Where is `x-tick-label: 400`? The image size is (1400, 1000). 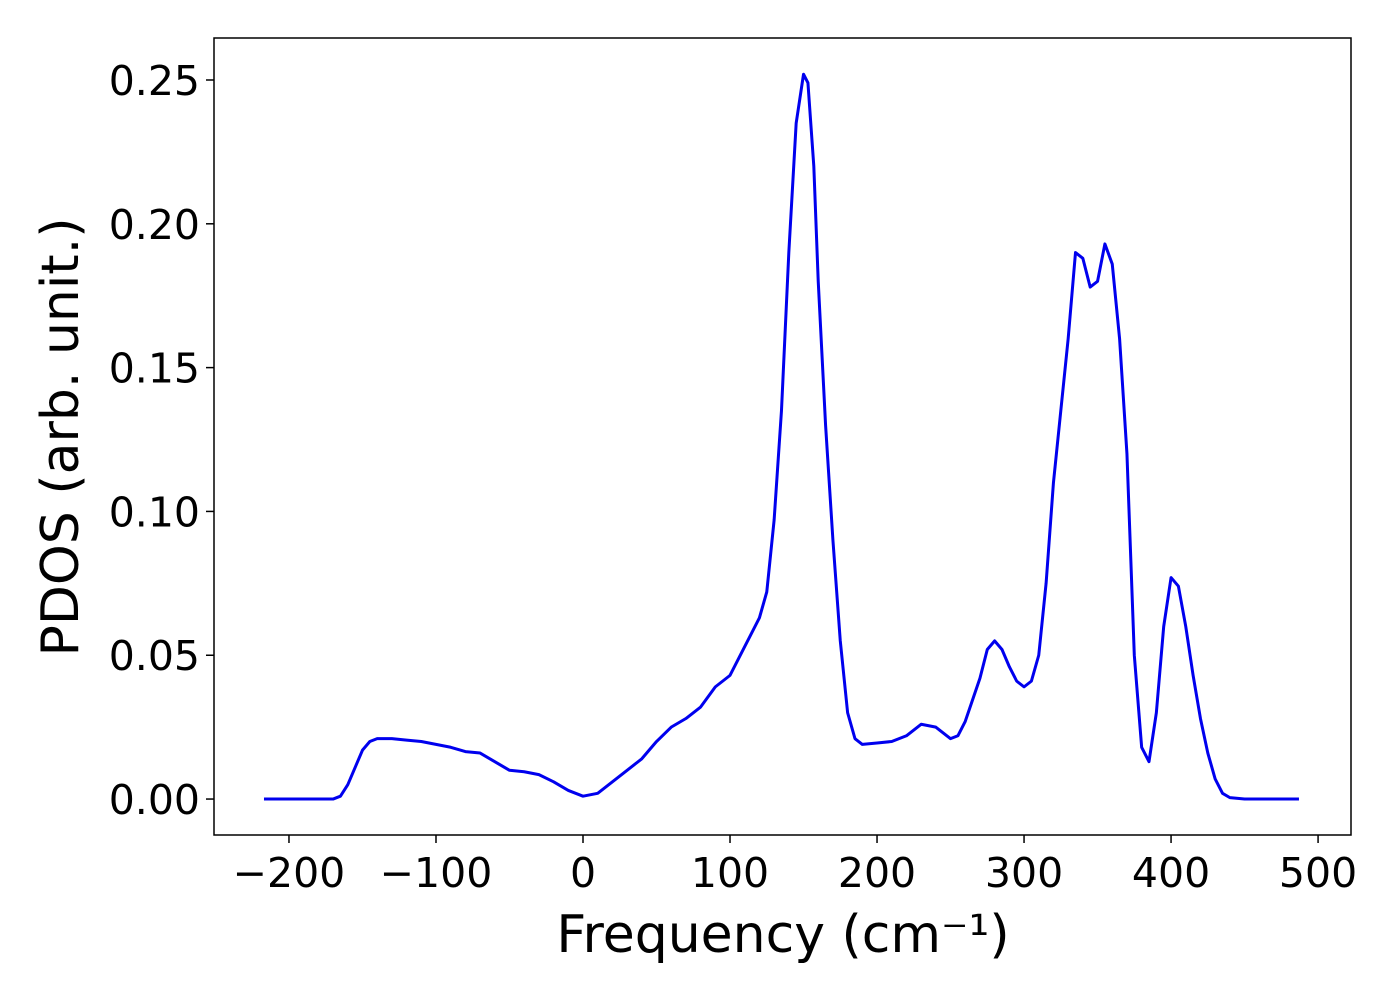
x-tick-label: 400 is located at coordinates (1171, 873).